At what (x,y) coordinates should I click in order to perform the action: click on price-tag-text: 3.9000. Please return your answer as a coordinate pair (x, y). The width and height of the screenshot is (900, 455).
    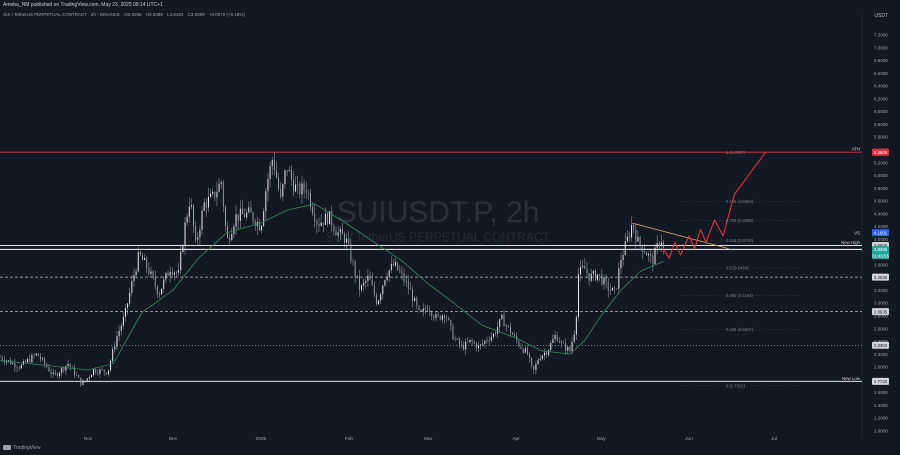
    Looking at the image, I should click on (881, 245).